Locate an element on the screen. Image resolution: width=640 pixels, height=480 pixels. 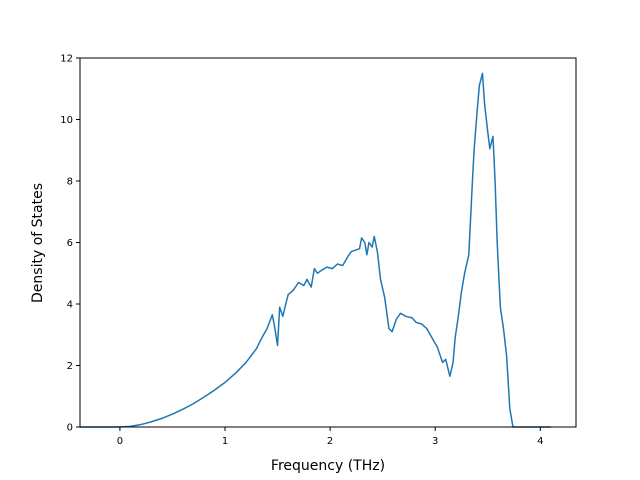
y-tick-label: 2 is located at coordinates (70, 366).